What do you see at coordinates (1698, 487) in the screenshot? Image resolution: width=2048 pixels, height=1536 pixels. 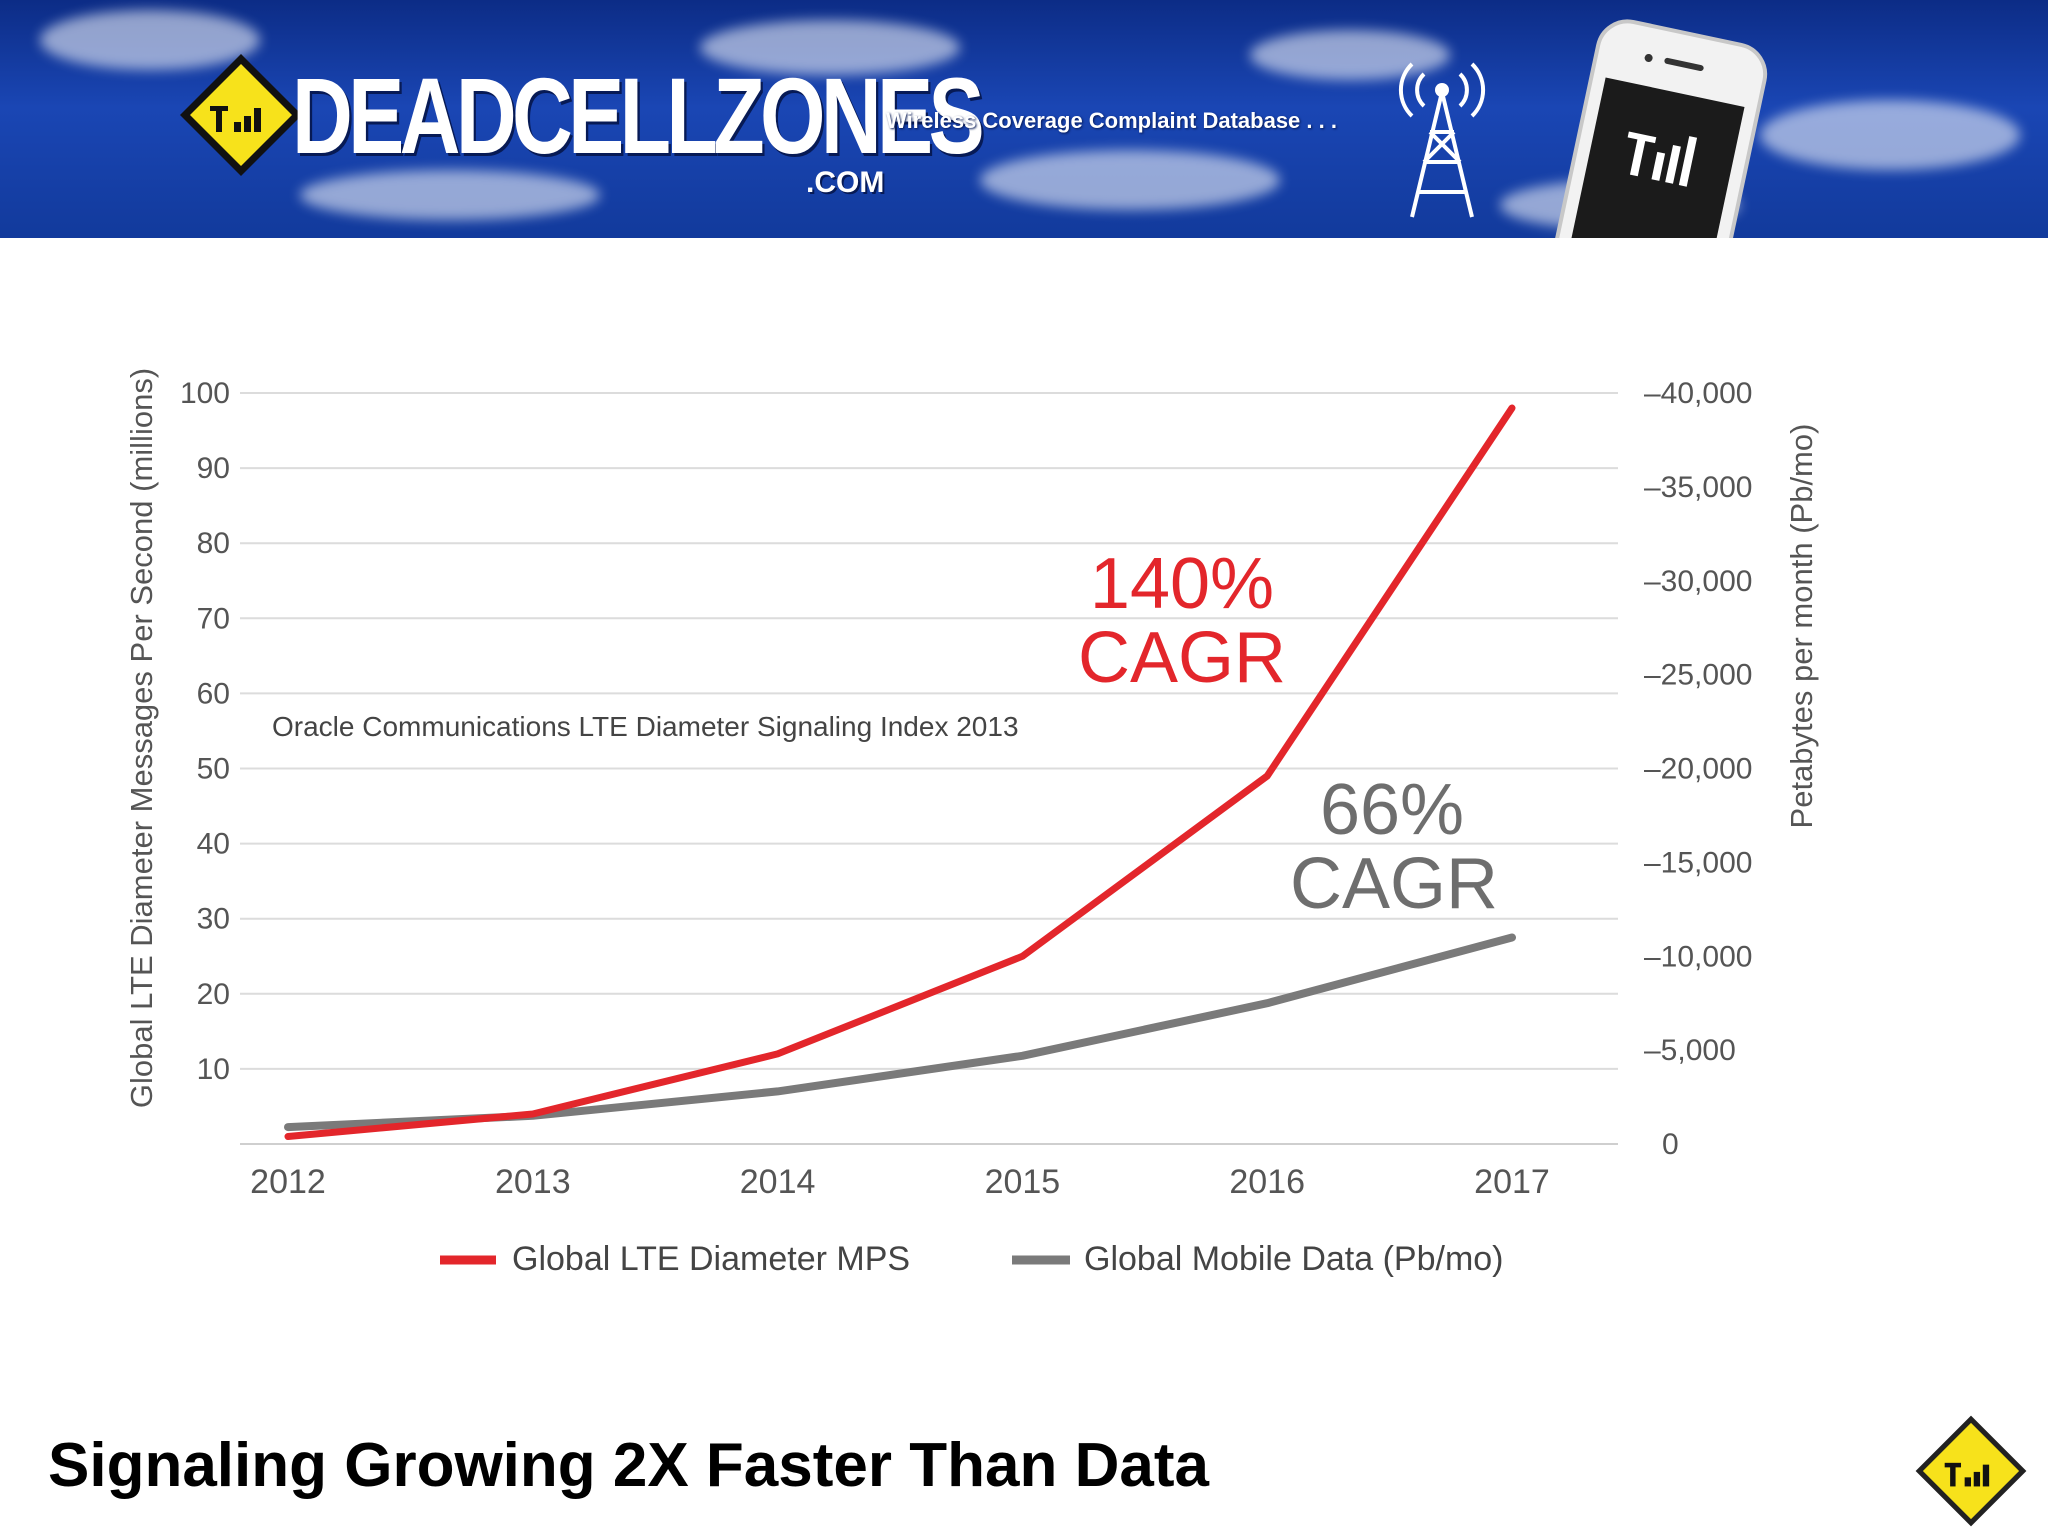 I see `y2-tick-label: –35,000` at bounding box center [1698, 487].